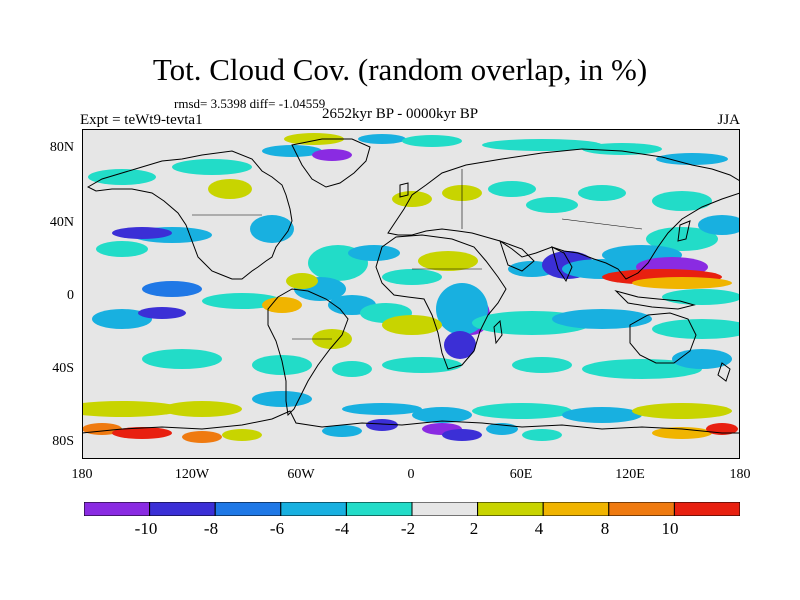 The height and width of the screenshot is (600, 800). Describe the element at coordinates (408, 528) in the screenshot. I see `colorbar-label: -2` at that location.